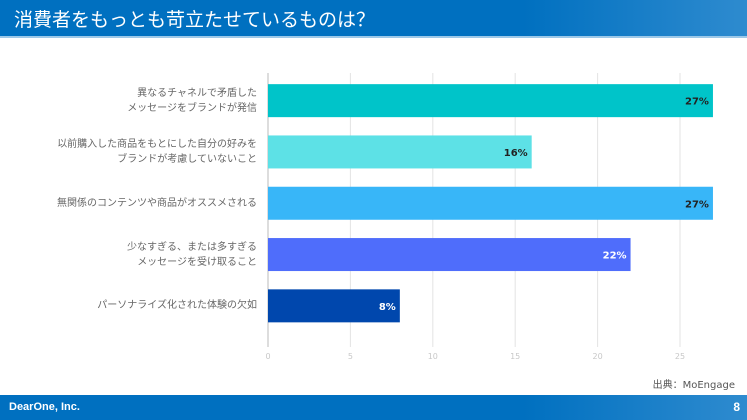  What do you see at coordinates (515, 356) in the screenshot?
I see `x-tick-label: 15` at bounding box center [515, 356].